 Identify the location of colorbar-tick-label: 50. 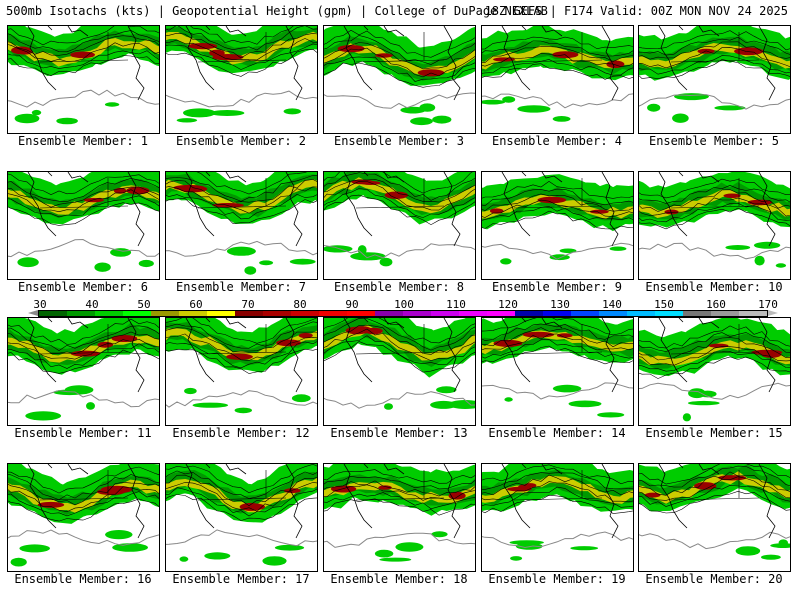
(144, 304).